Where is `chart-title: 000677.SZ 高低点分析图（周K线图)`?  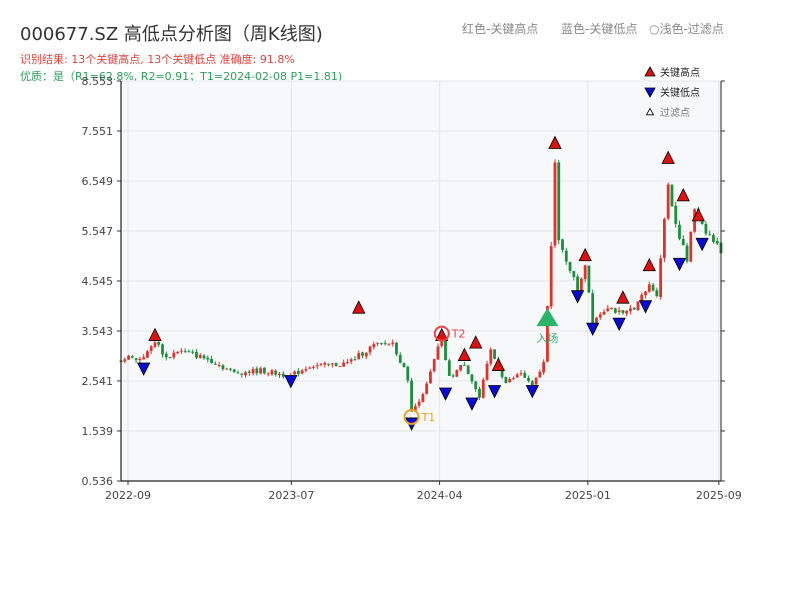
chart-title: 000677.SZ 高低点分析图（周K线图) is located at coordinates (171, 34).